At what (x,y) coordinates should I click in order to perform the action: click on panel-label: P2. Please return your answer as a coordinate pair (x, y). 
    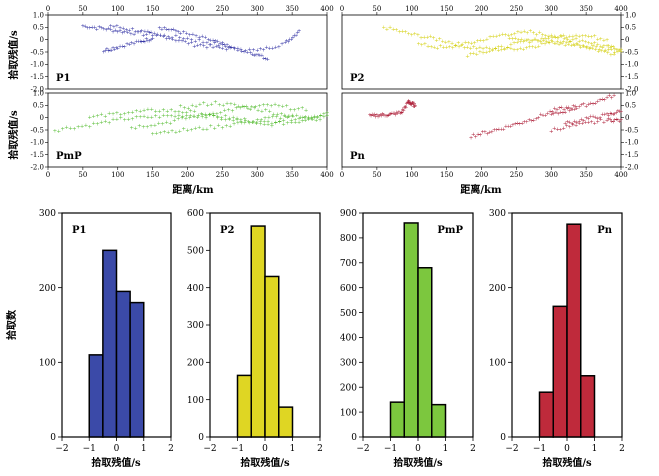
    Looking at the image, I should click on (227, 230).